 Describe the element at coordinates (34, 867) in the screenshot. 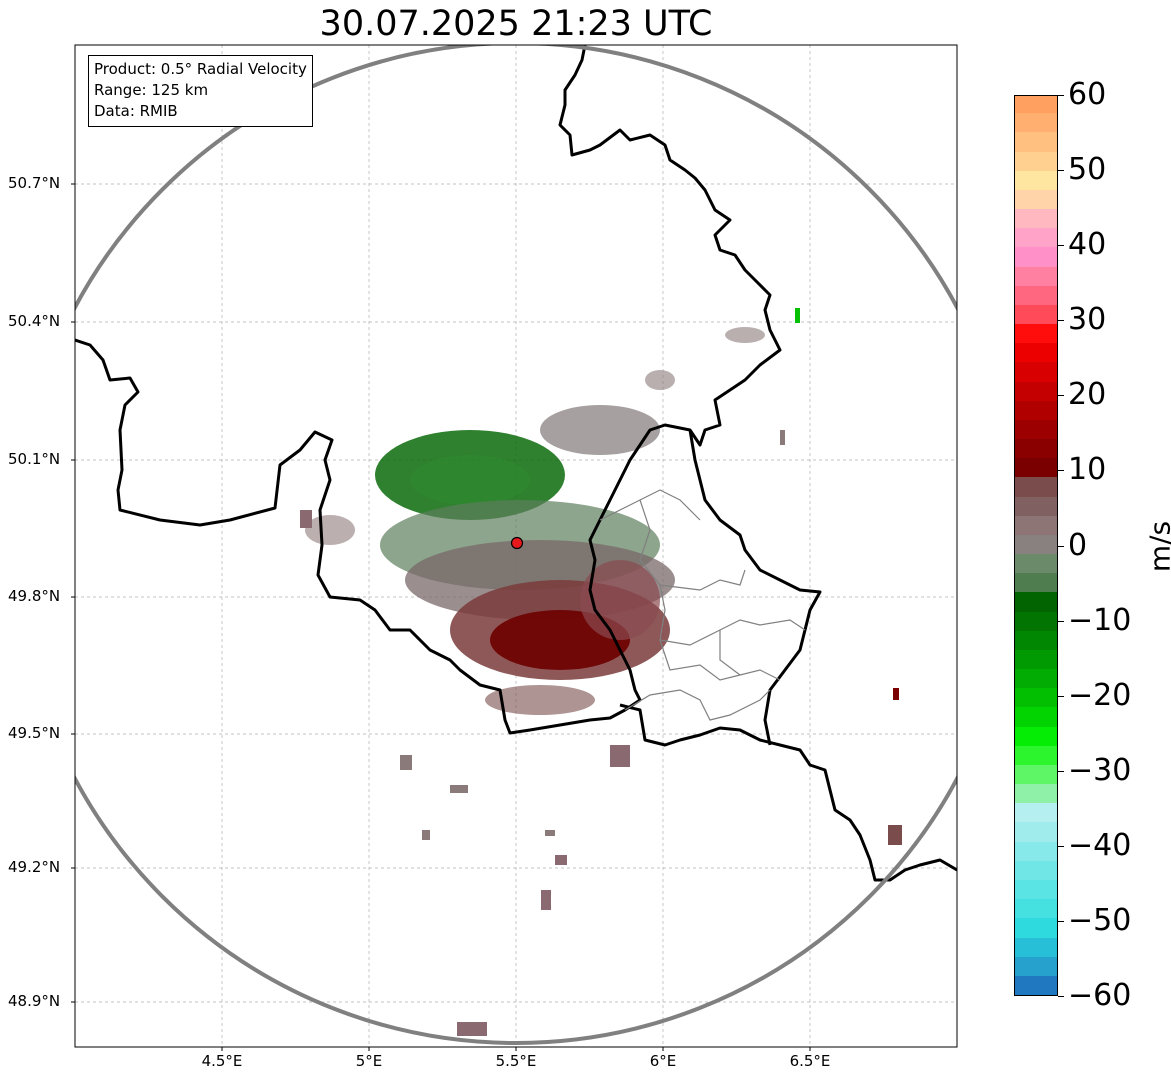

I see `lat-label: 49.2°N` at that location.